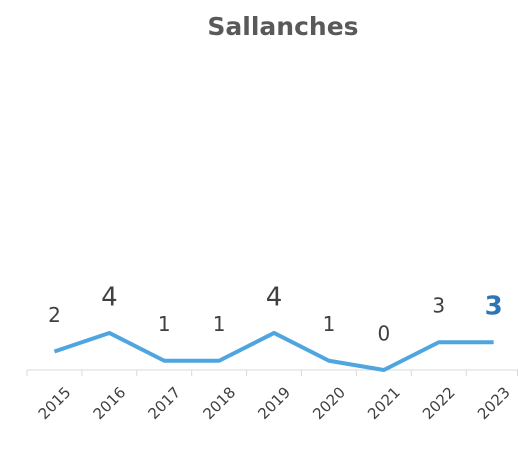  What do you see at coordinates (329, 403) in the screenshot?
I see `x-tick-label: 2020` at bounding box center [329, 403].